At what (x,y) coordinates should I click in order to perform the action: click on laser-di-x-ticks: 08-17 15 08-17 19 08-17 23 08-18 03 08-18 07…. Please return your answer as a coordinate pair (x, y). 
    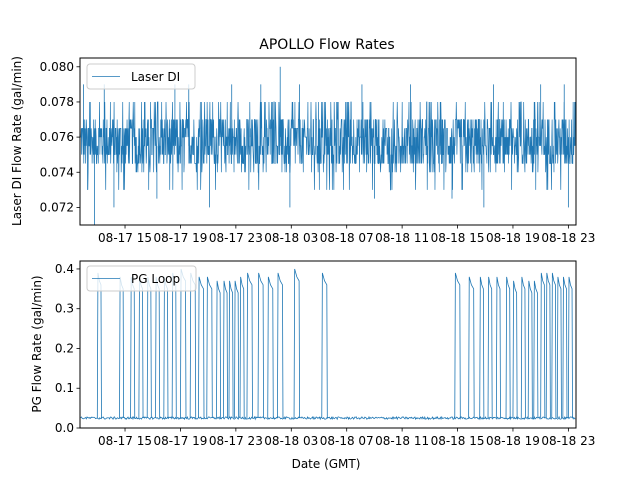
    Looking at the image, I should click on (346, 235).